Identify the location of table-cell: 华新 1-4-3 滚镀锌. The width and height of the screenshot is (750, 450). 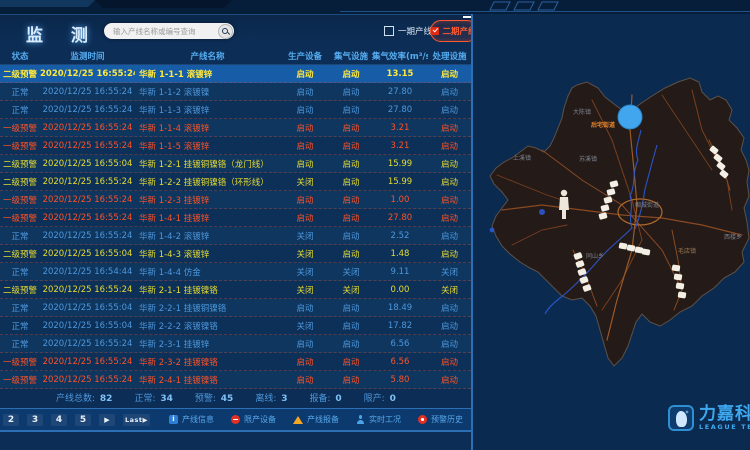
(174, 254).